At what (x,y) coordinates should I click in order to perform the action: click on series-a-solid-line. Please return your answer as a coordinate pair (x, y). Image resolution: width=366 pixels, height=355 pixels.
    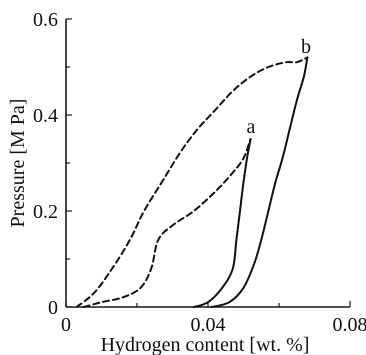
    Looking at the image, I should click on (222, 223).